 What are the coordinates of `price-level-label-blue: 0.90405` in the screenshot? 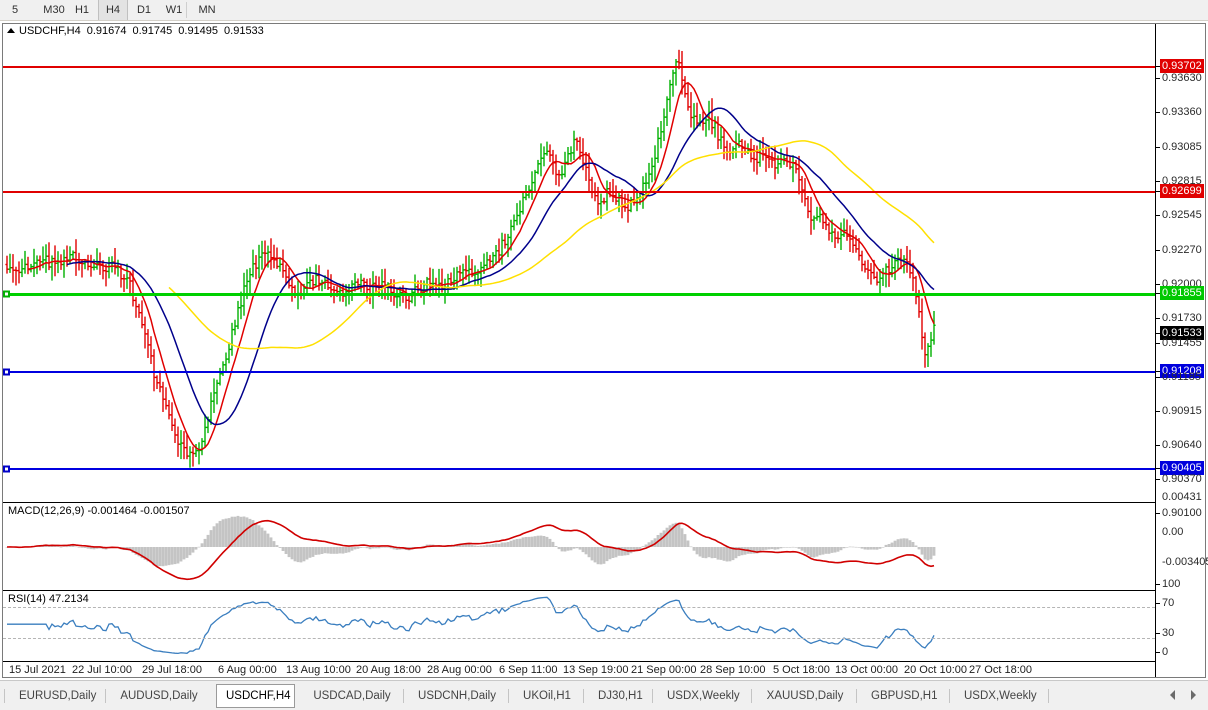 It's located at (1182, 468).